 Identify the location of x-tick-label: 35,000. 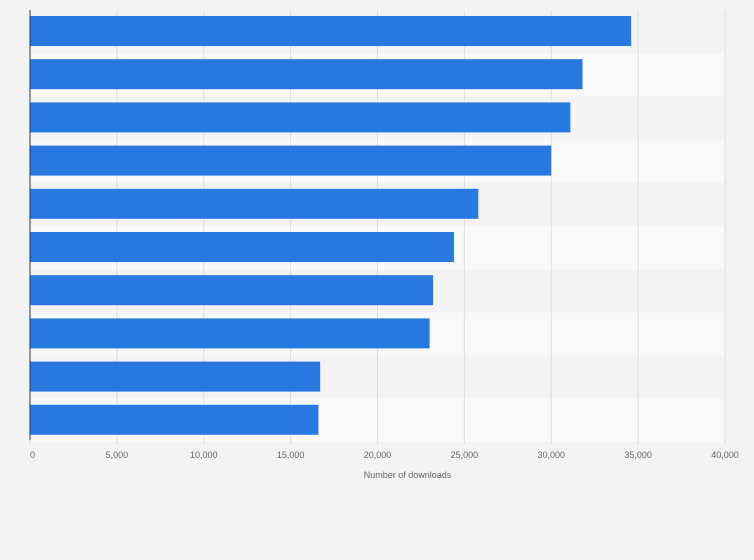
(638, 455).